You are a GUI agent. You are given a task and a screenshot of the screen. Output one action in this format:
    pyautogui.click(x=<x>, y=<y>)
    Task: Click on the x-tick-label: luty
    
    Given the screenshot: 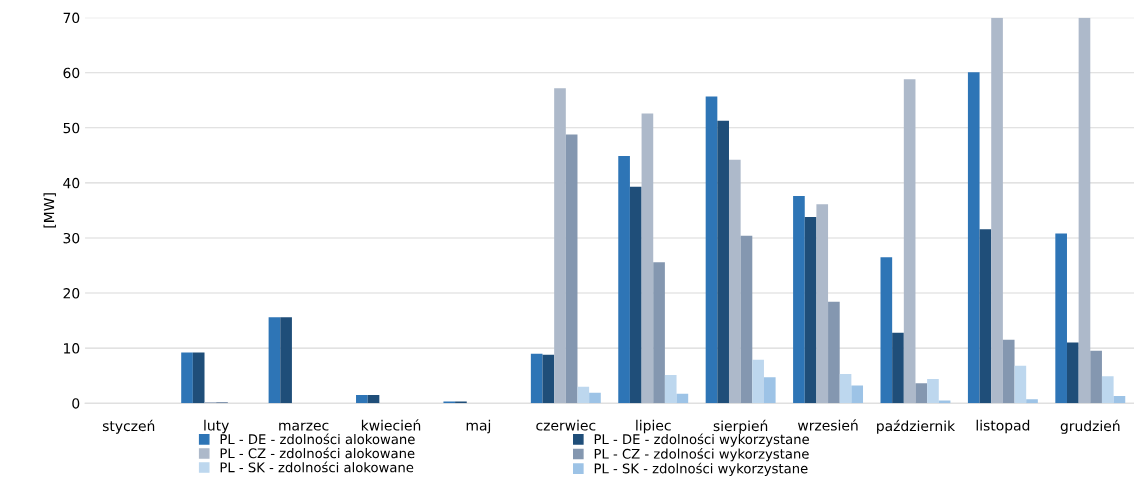 What is the action you would take?
    pyautogui.click(x=216, y=426)
    